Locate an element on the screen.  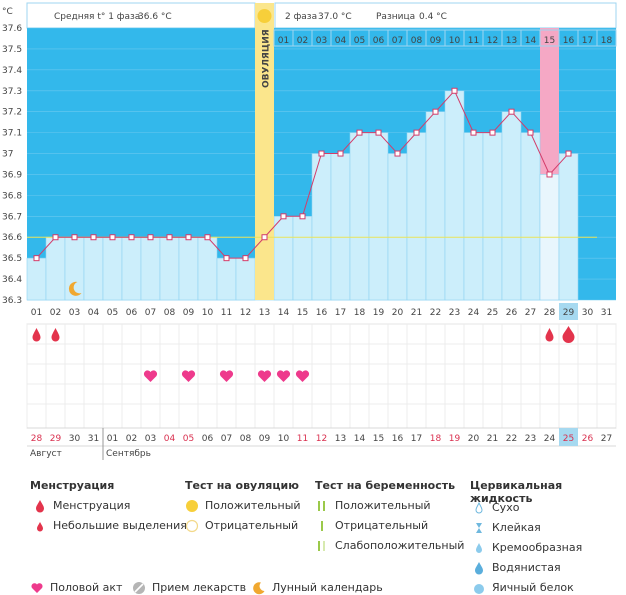
menstruation-drop-large is located at coordinates (568, 334).